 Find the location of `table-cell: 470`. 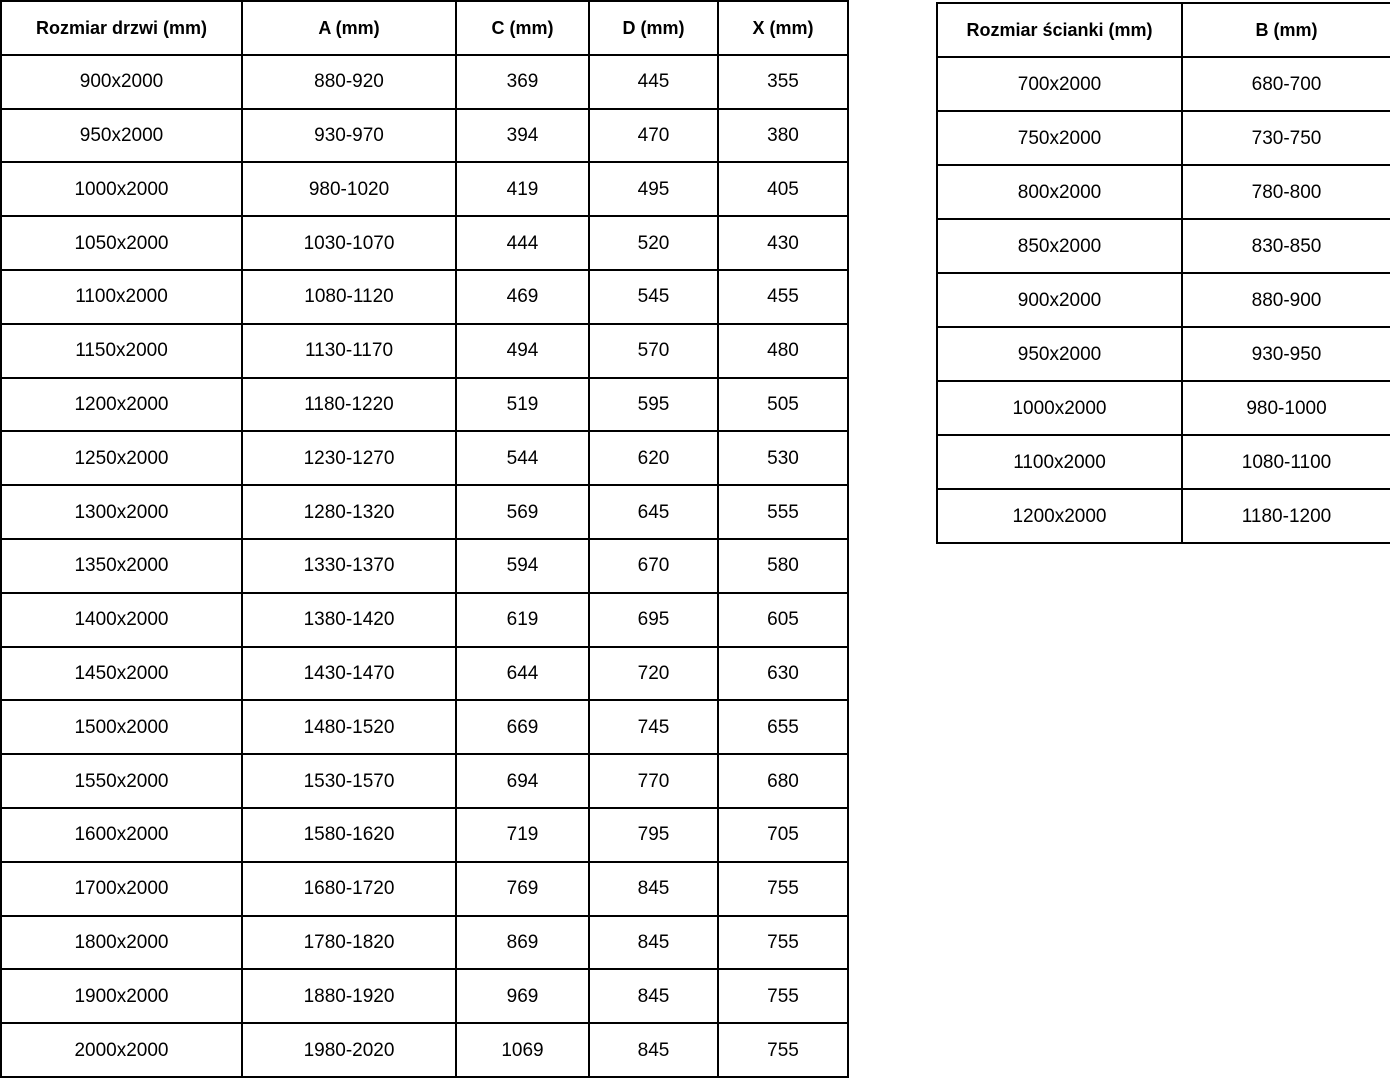

table-cell: 470 is located at coordinates (653, 135).